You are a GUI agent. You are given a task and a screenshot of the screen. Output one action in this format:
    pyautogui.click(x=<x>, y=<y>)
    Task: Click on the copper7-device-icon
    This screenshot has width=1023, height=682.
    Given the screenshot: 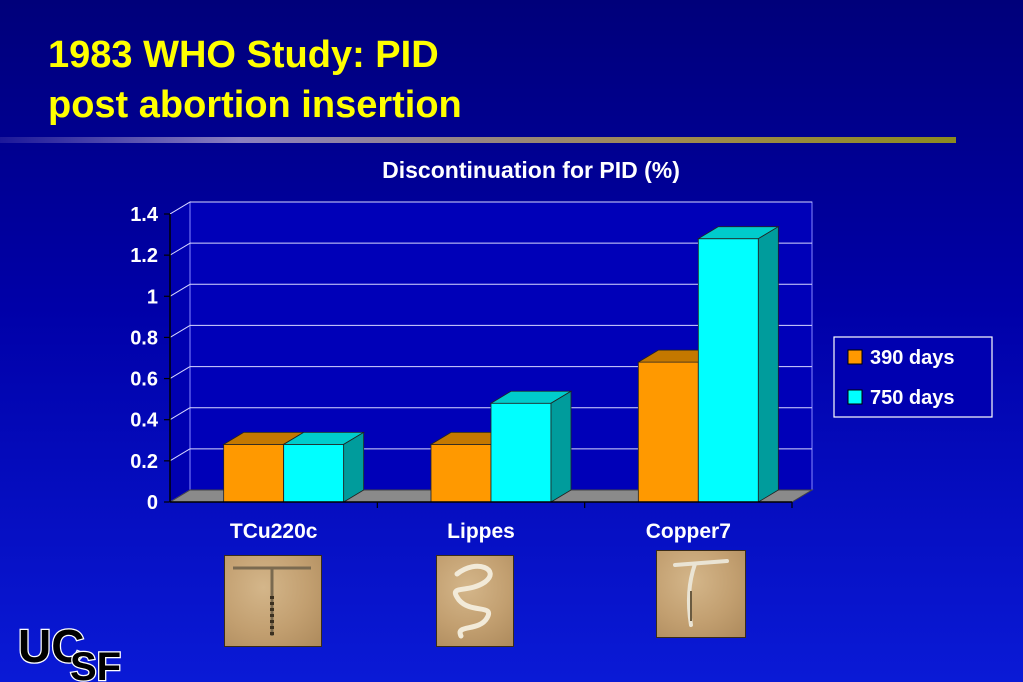 What is the action you would take?
    pyautogui.click(x=701, y=593)
    